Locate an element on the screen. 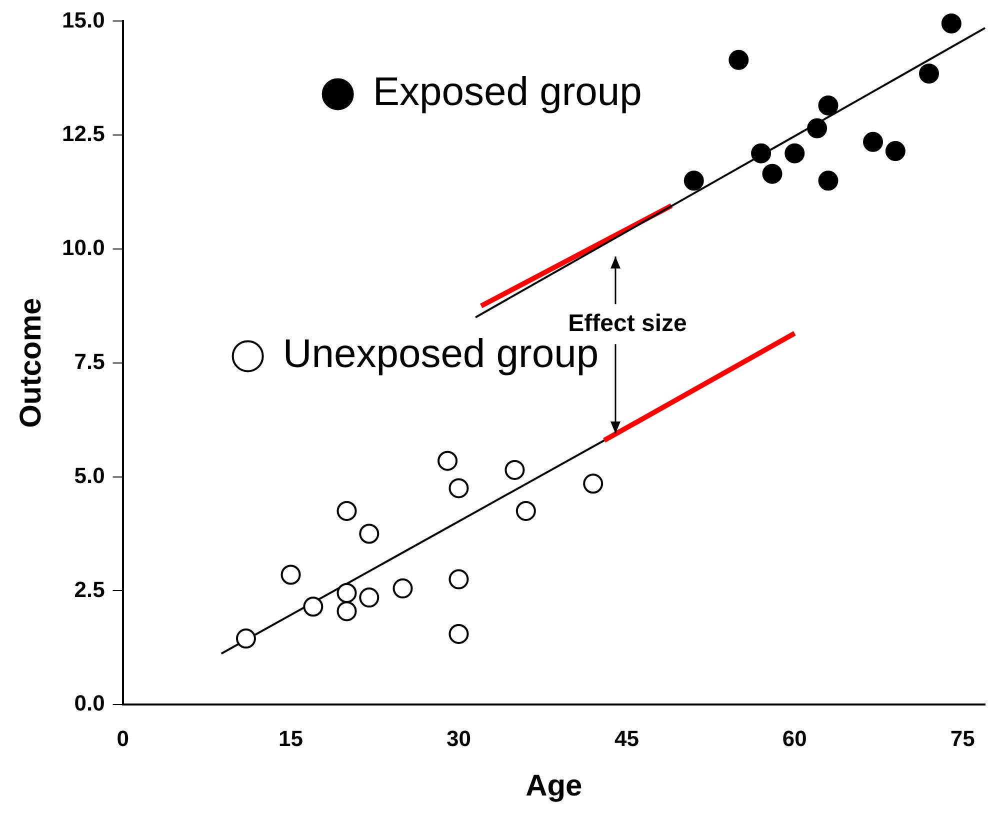 The image size is (996, 817). y-tick-label: 0.0 is located at coordinates (89, 703).